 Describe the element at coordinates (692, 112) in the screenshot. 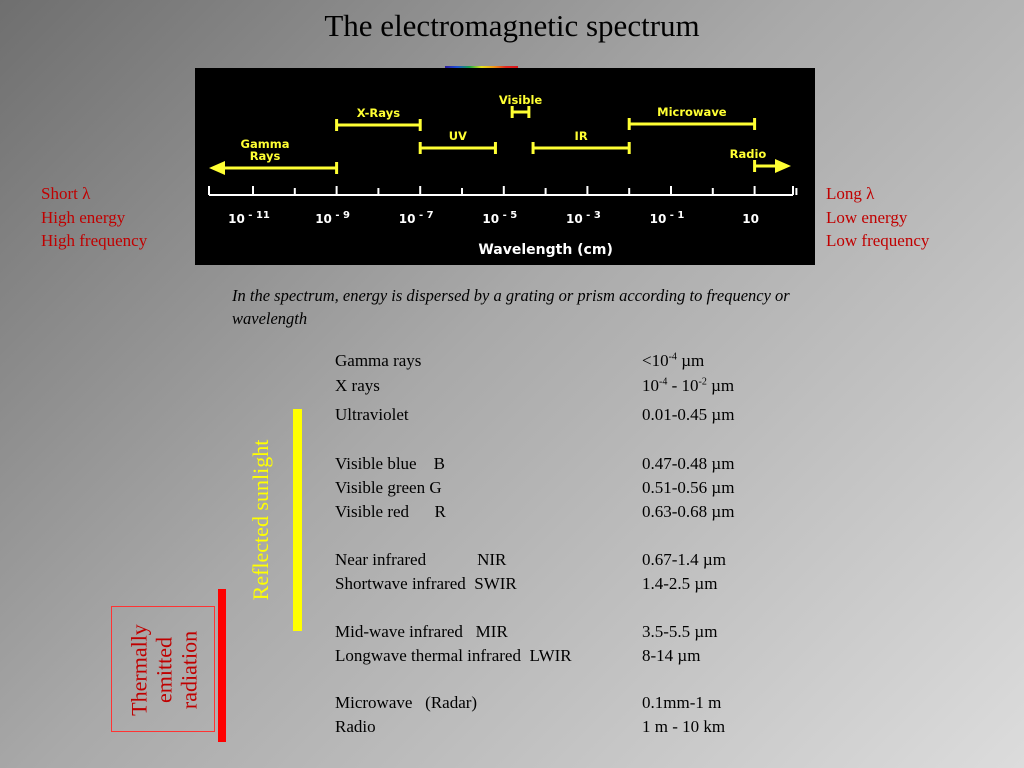

I see `band-label: Microwave` at that location.